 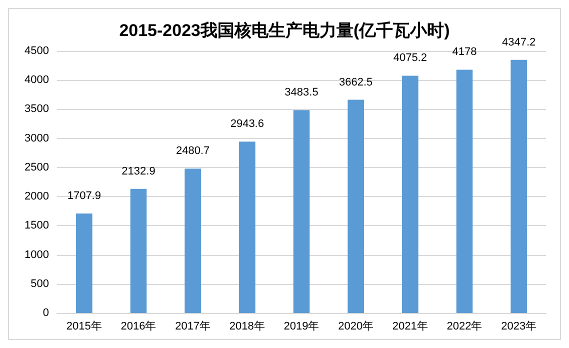 What do you see at coordinates (36, 196) in the screenshot?
I see `y-tick-label: 2000` at bounding box center [36, 196].